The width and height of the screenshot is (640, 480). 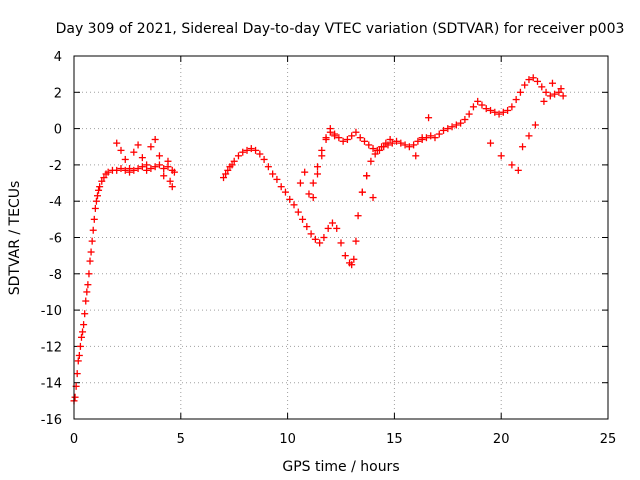 I want to click on y-tick-label: -12, so click(x=51, y=347).